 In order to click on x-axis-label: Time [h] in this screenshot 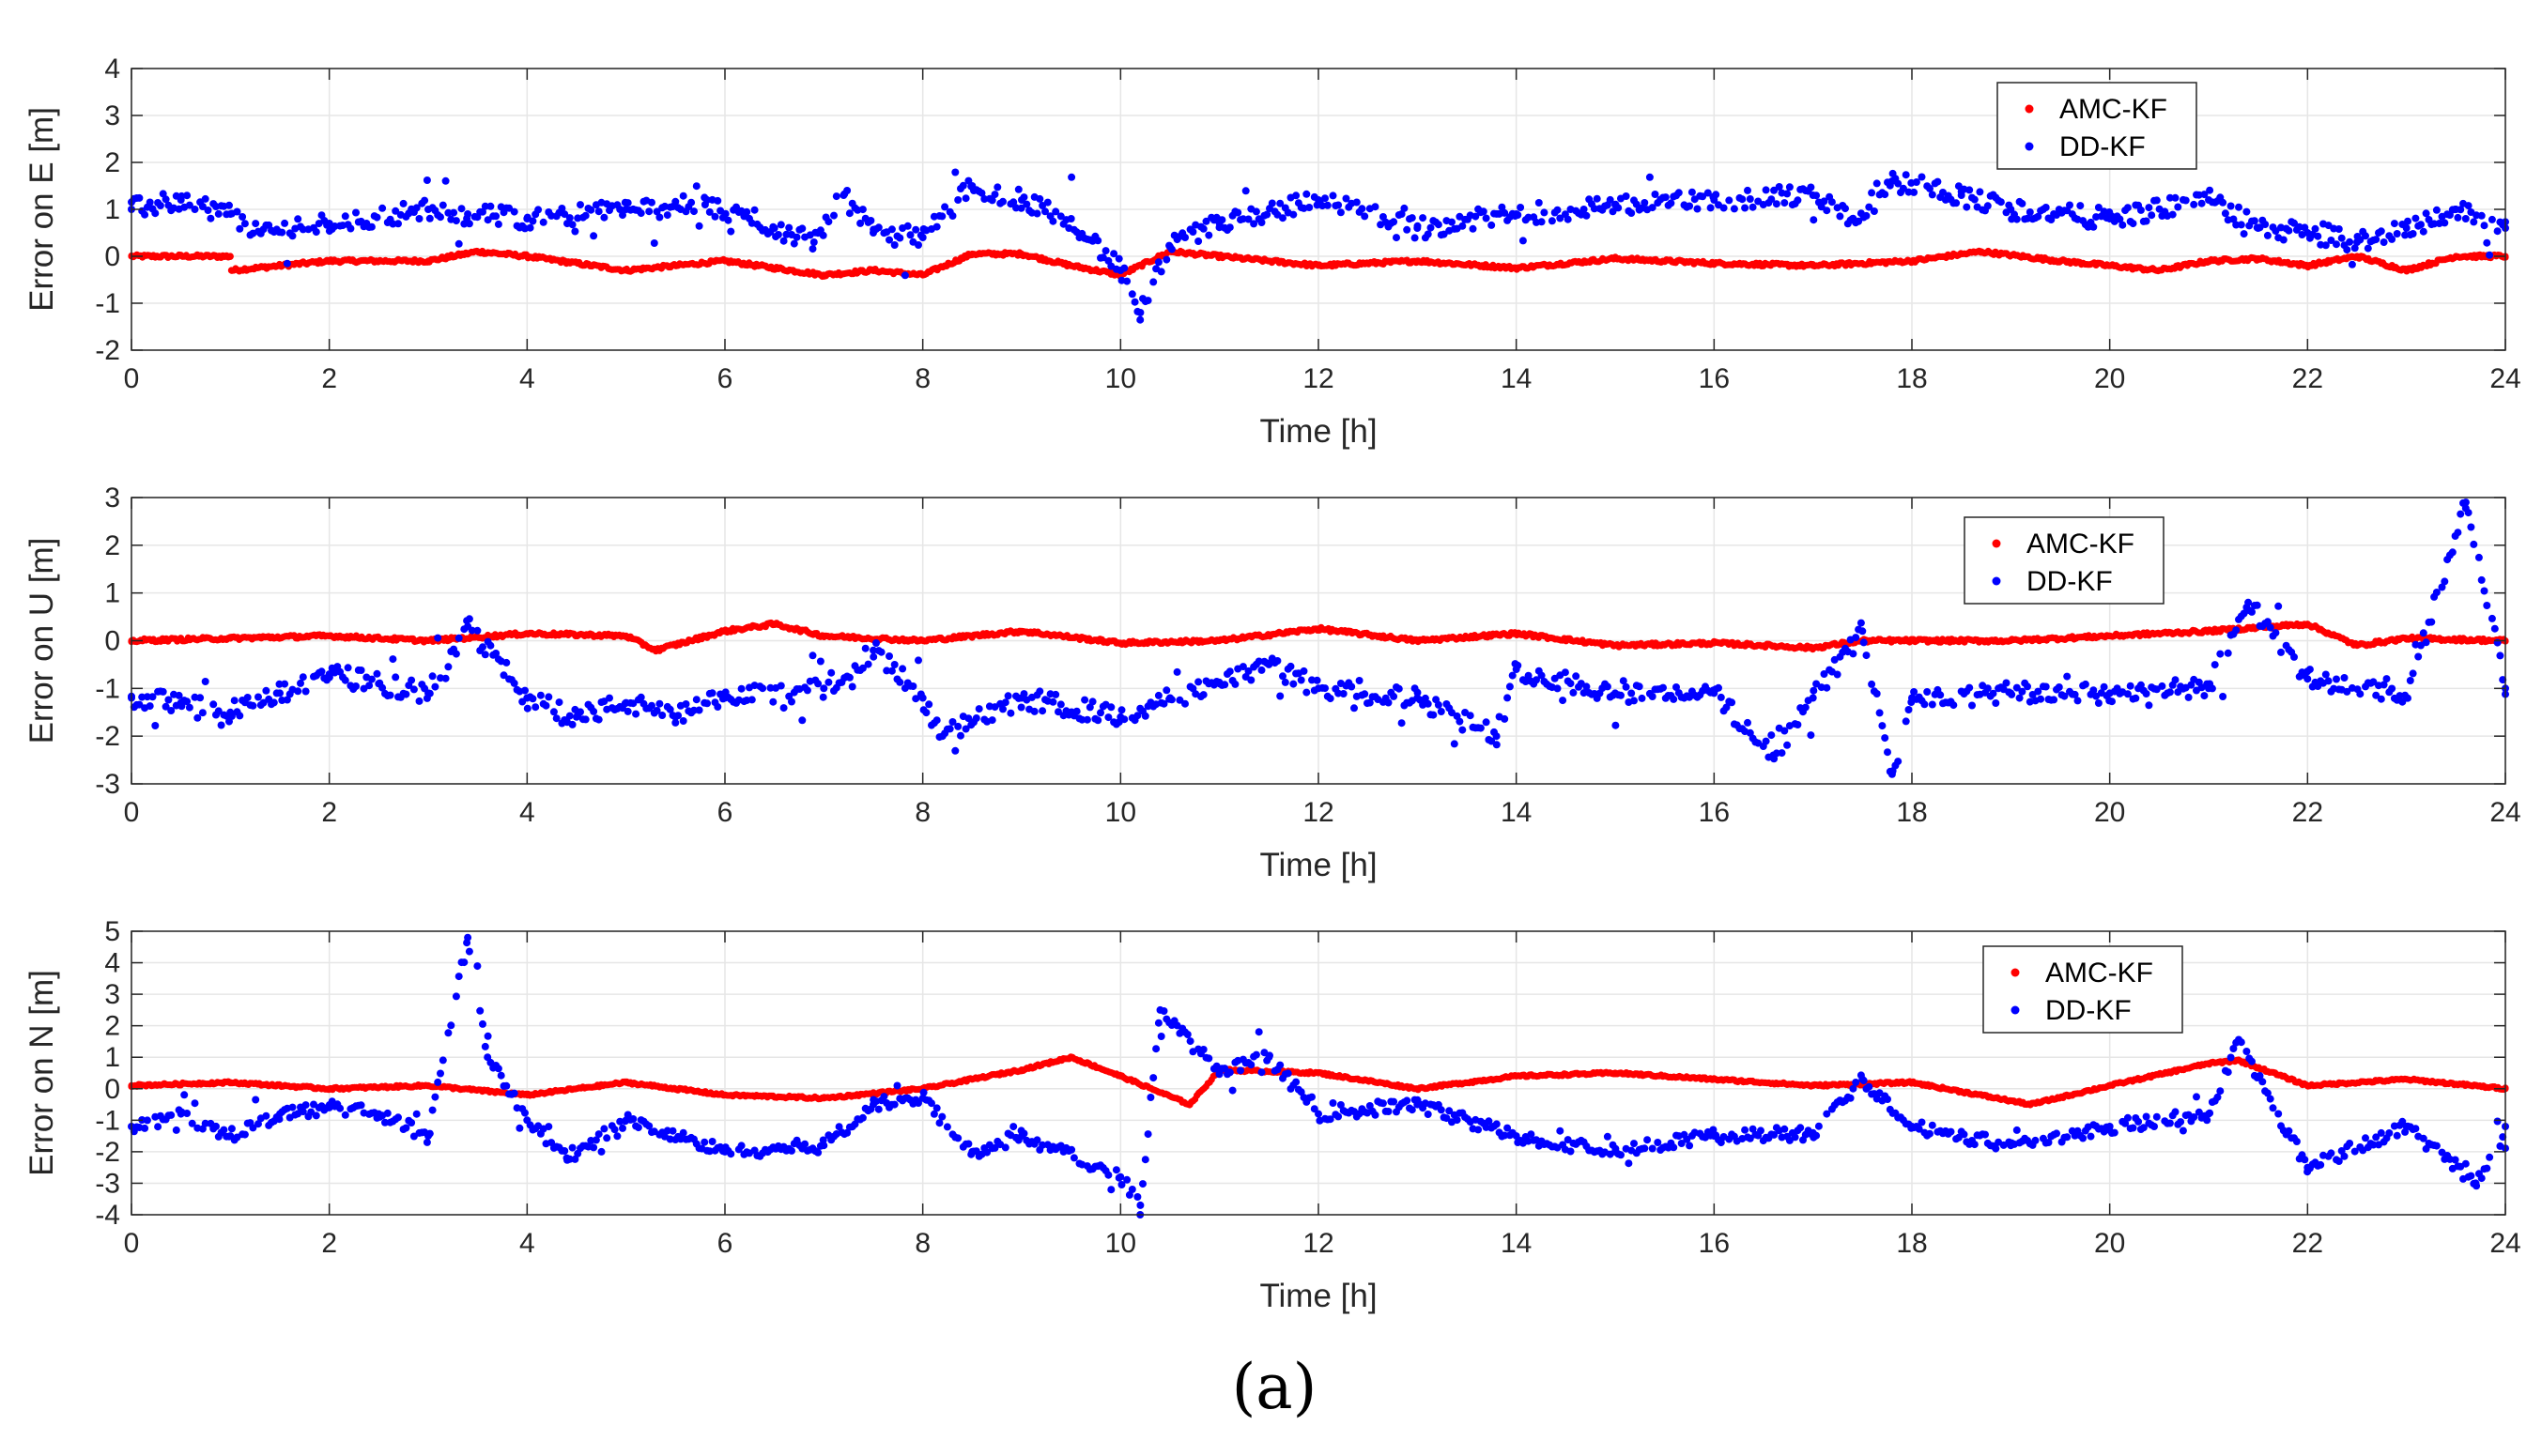, I will do `click(1318, 865)`.